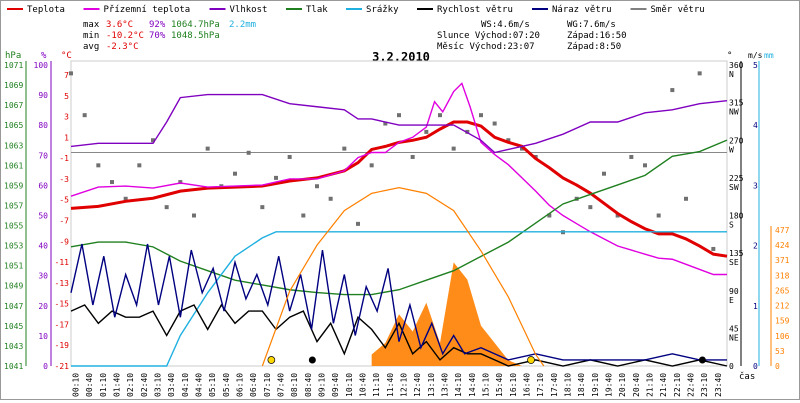 Image resolution: width=800 pixels, height=403 pixels. I want to click on stats-avg-temp: -2.3°C, so click(122, 47).